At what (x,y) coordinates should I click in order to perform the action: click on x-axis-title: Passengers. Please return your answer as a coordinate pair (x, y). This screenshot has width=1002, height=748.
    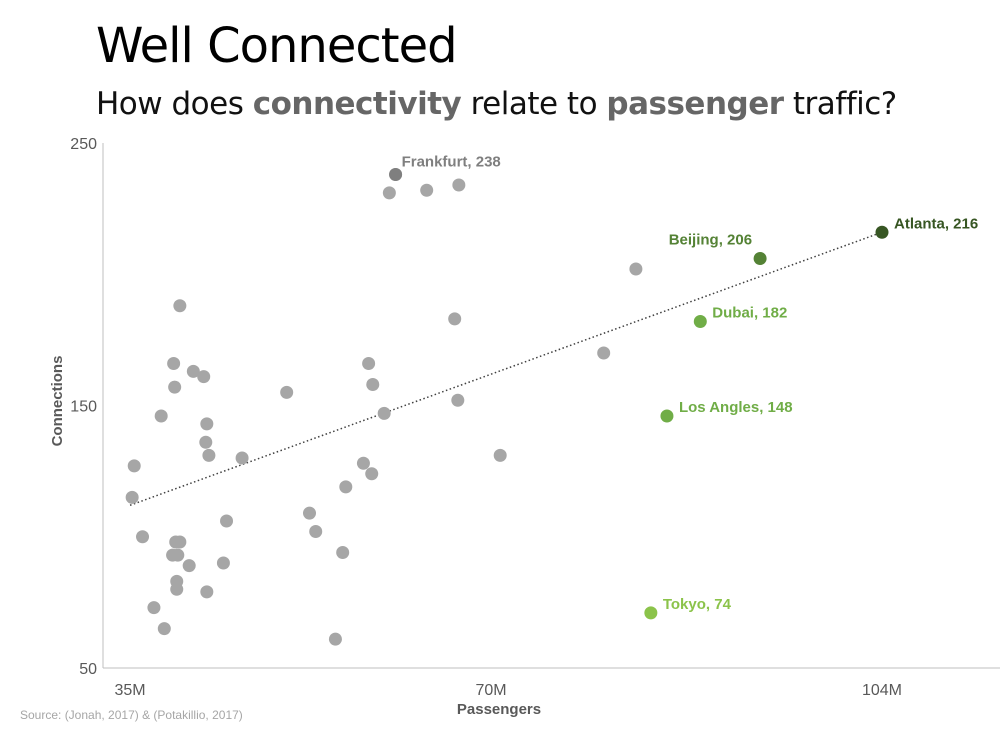
    Looking at the image, I should click on (499, 709).